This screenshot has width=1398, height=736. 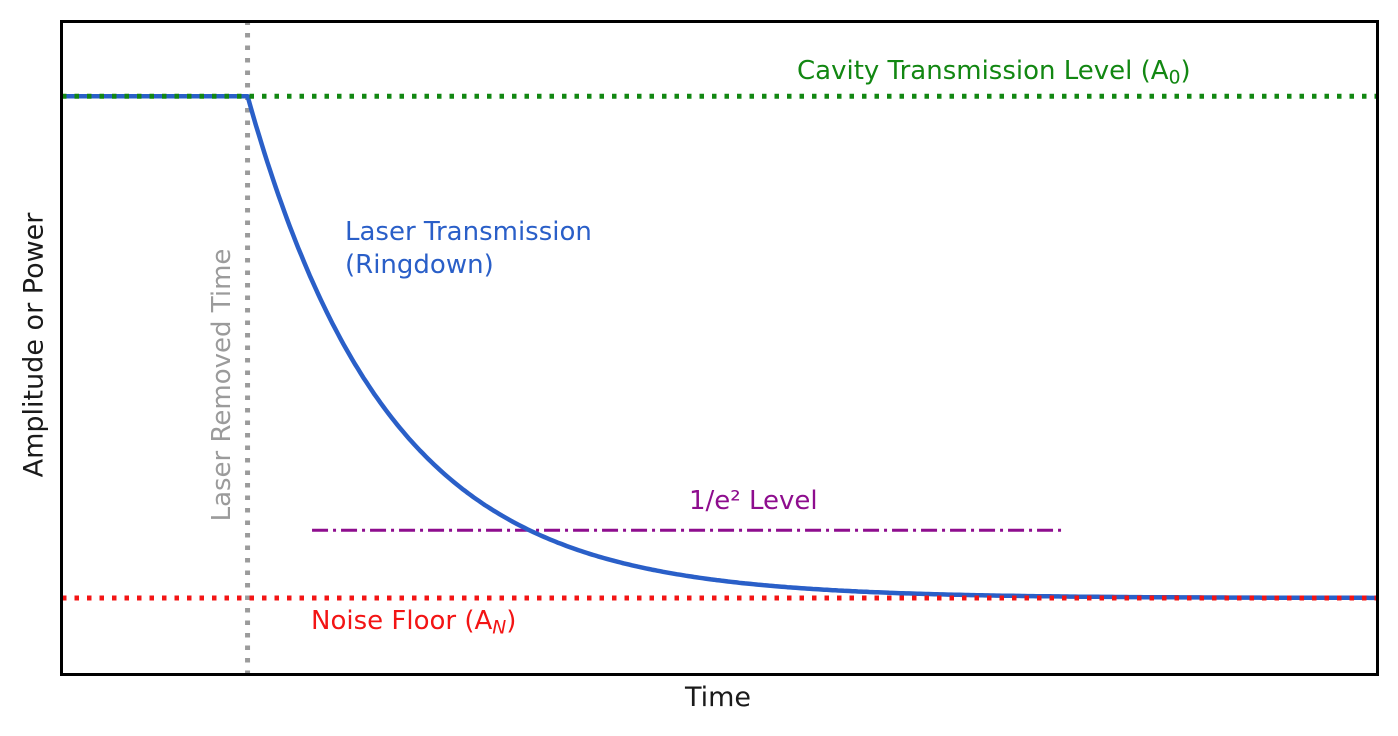 I want to click on x-axis-label: Time, so click(x=718, y=697).